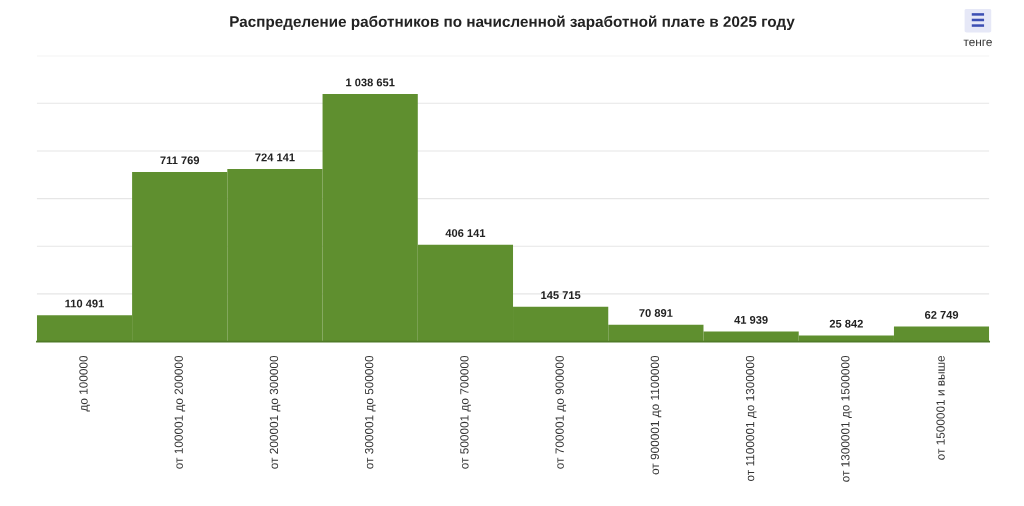 This screenshot has width=1024, height=506. Describe the element at coordinates (84, 383) in the screenshot. I see `x-tick-label: до 100000` at that location.